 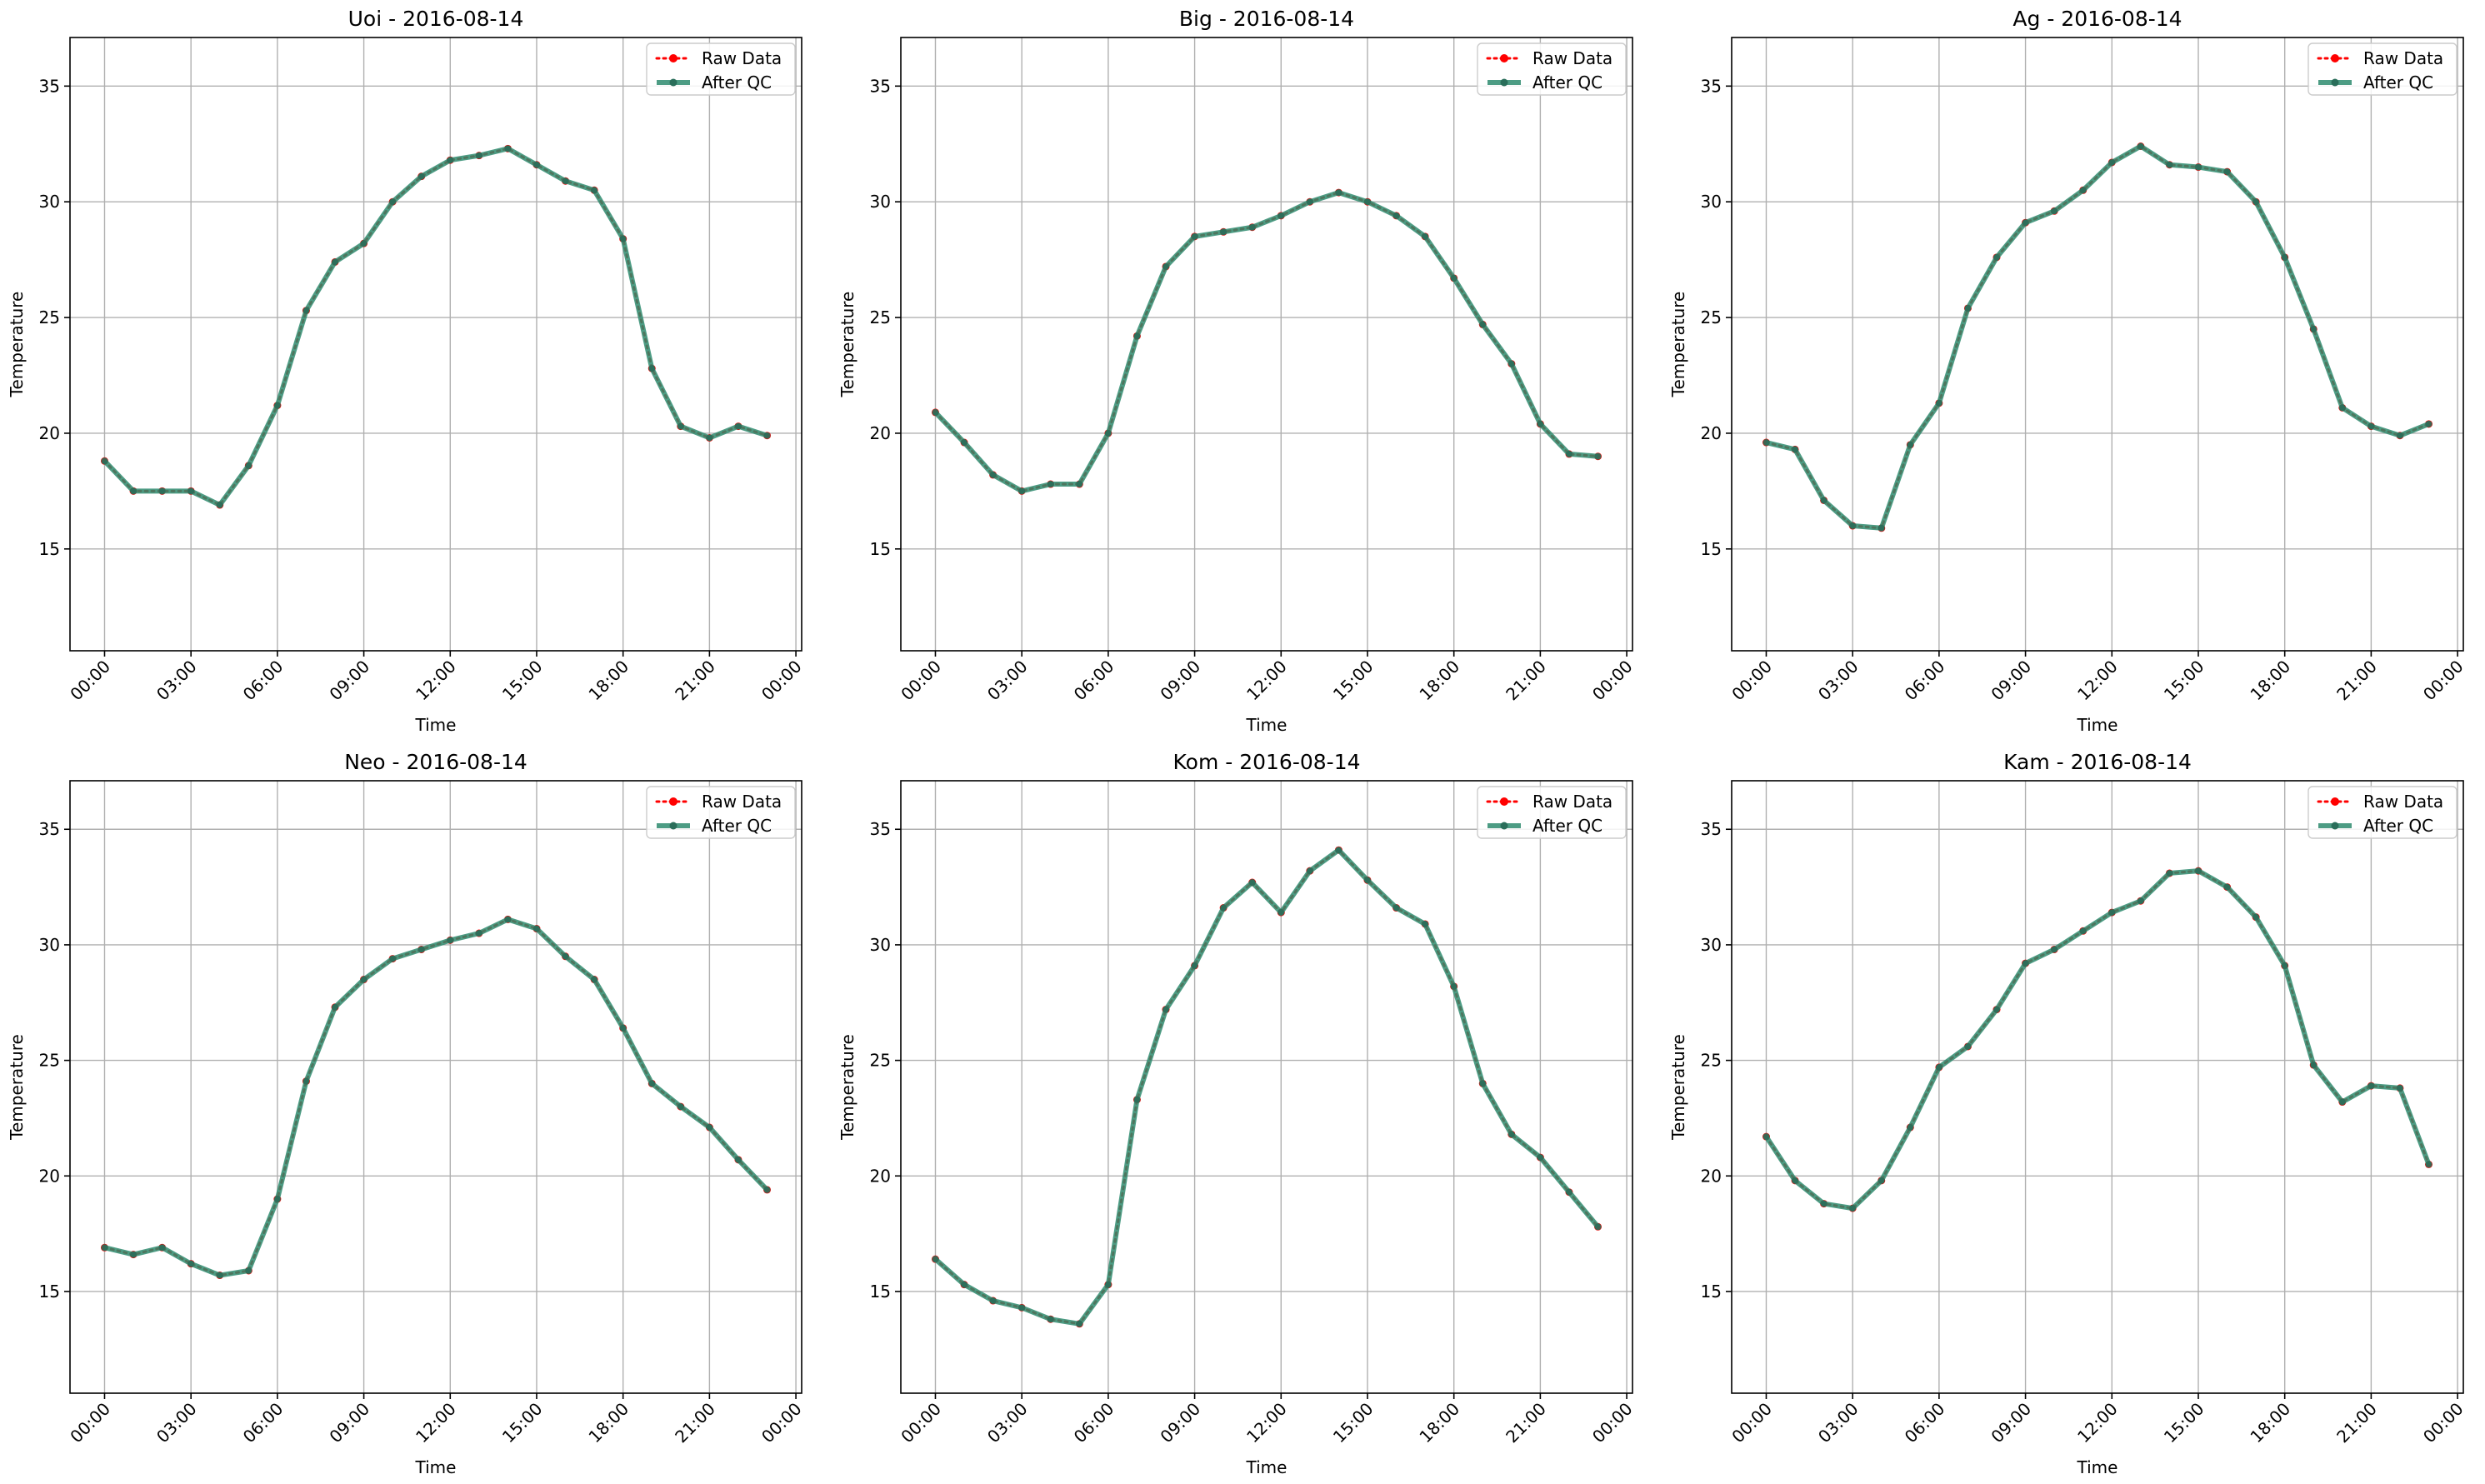 What do you see at coordinates (880, 1176) in the screenshot?
I see `y-tick-label: 20` at bounding box center [880, 1176].